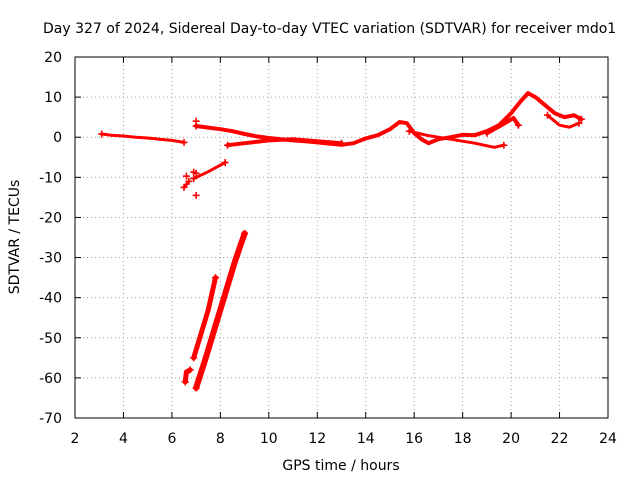 The image size is (640, 480). What do you see at coordinates (50, 379) in the screenshot?
I see `y-tick-label: -60` at bounding box center [50, 379].